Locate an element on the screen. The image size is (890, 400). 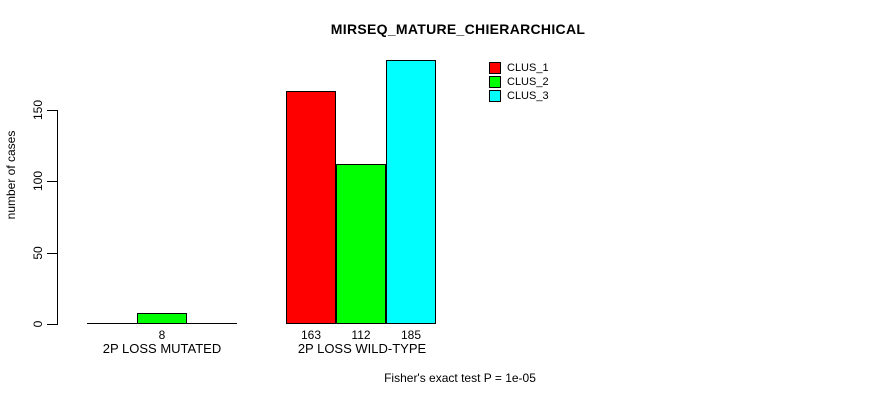
legend-item-clus_2: CLUS_2 is located at coordinates (519, 82).